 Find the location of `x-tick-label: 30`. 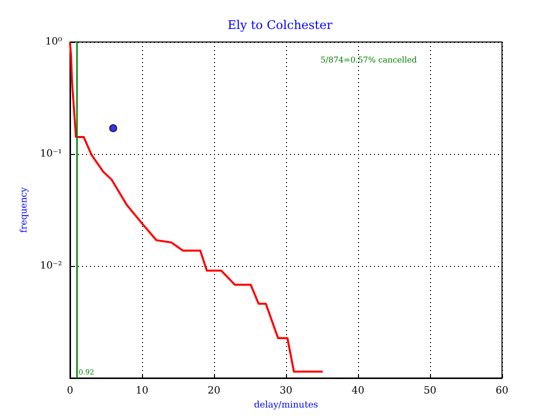

x-tick-label: 30 is located at coordinates (286, 391).